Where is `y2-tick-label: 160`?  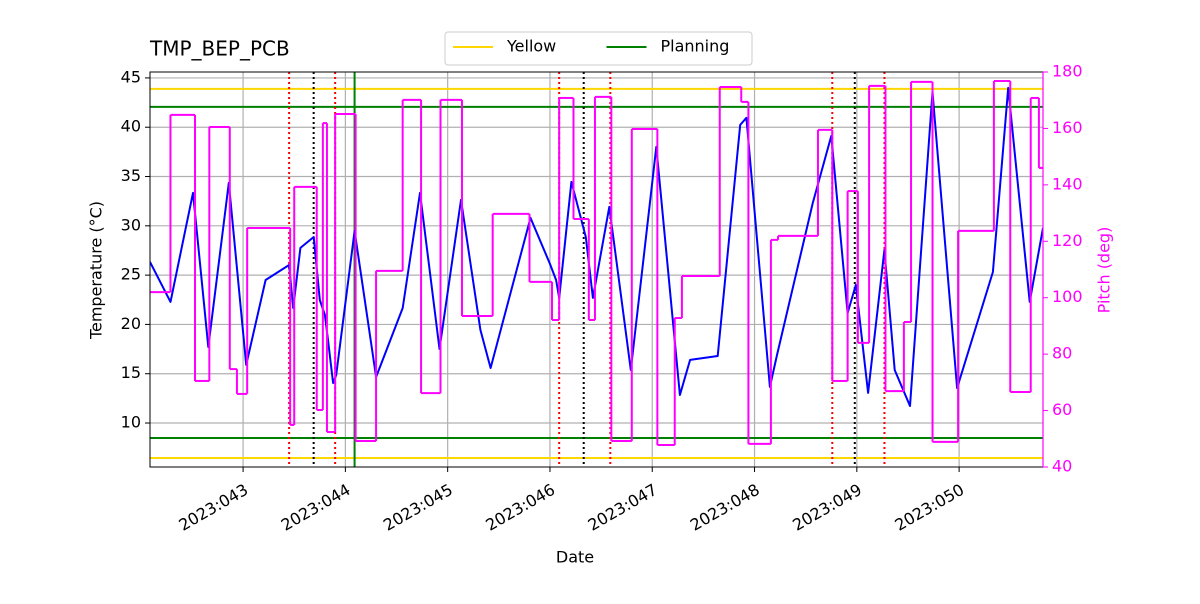
y2-tick-label: 160 is located at coordinates (1067, 127).